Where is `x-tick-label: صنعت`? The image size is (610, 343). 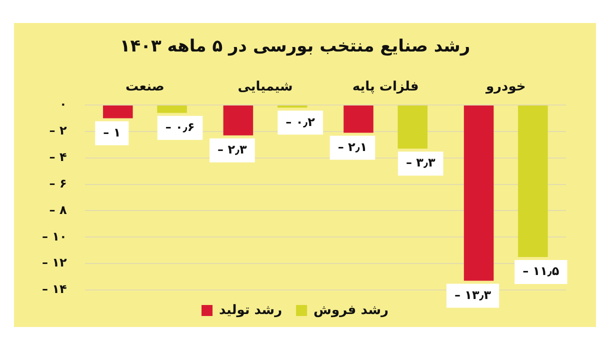 x-tick-label: صنعت is located at coordinates (144, 87).